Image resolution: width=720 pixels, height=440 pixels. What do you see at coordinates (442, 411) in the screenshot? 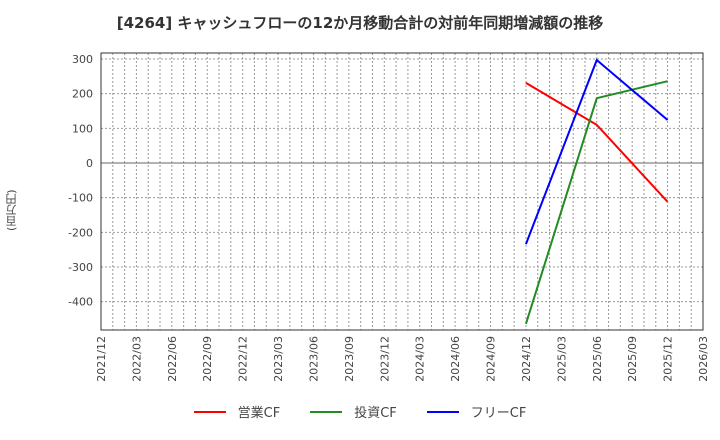
I see `legend-swatch-free` at bounding box center [442, 411].